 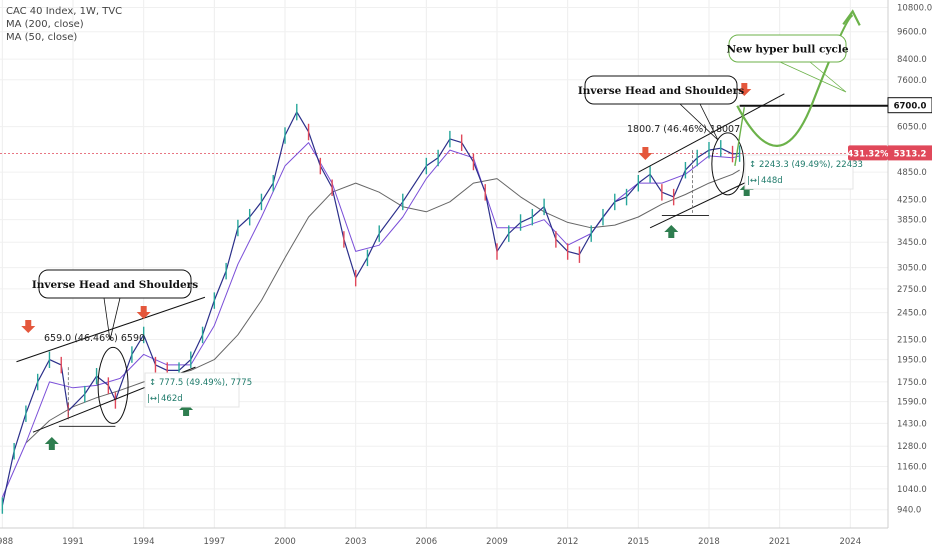 What do you see at coordinates (912, 128) in the screenshot?
I see `y-tick-label: 6050.0` at bounding box center [912, 128].